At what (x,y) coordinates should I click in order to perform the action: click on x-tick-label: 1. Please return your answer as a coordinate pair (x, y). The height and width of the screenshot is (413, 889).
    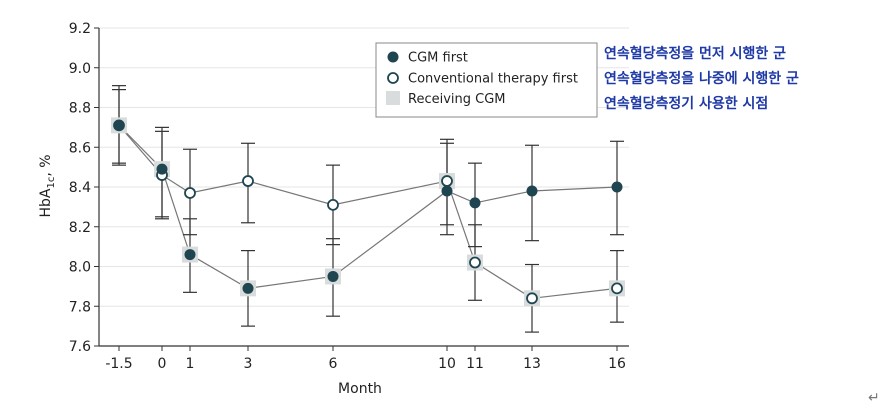
    Looking at the image, I should click on (190, 364).